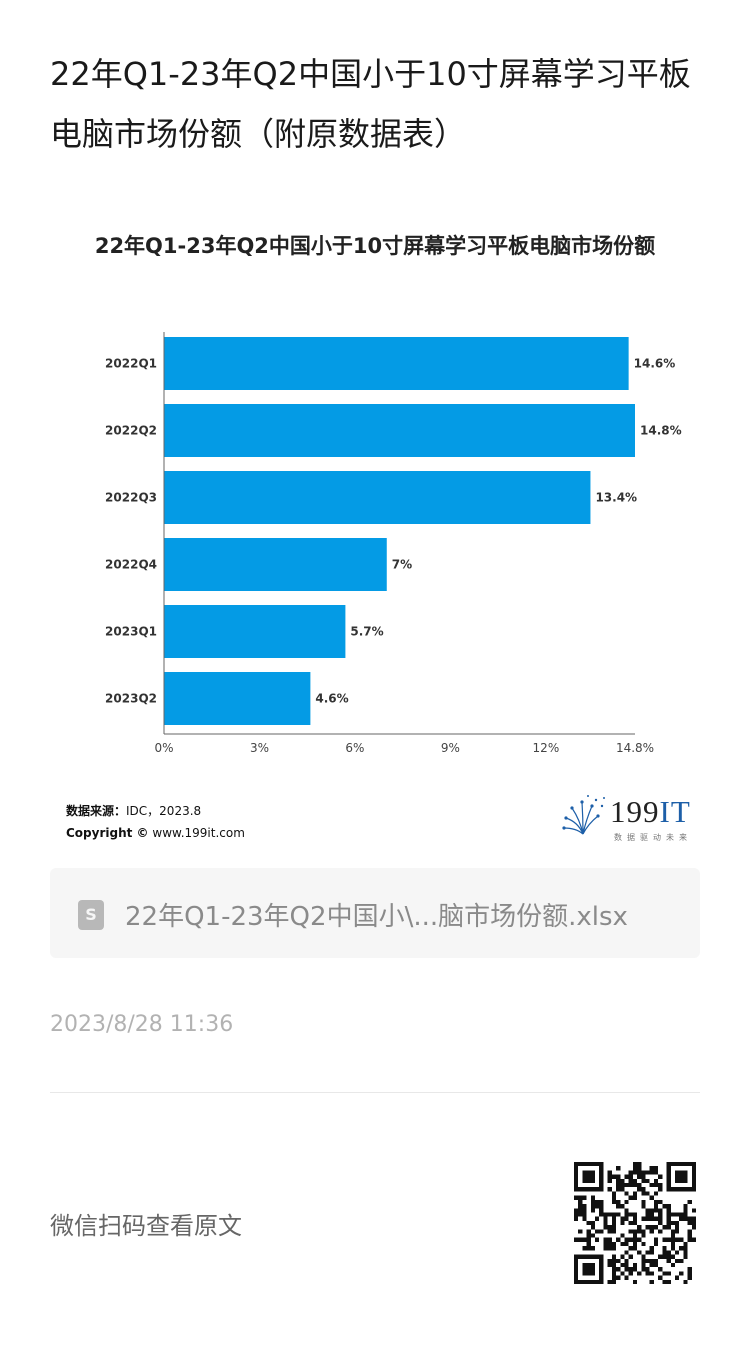 This screenshot has height=1350, width=750. I want to click on data-label: 14.8%, so click(661, 431).